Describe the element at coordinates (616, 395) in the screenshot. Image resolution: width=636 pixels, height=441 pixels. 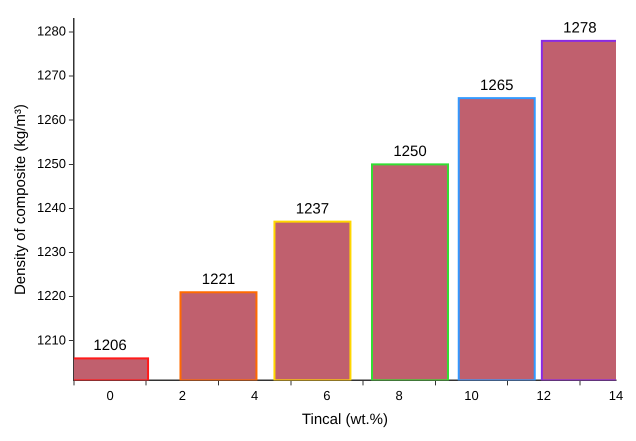
I see `x-tick-label: 14` at that location.